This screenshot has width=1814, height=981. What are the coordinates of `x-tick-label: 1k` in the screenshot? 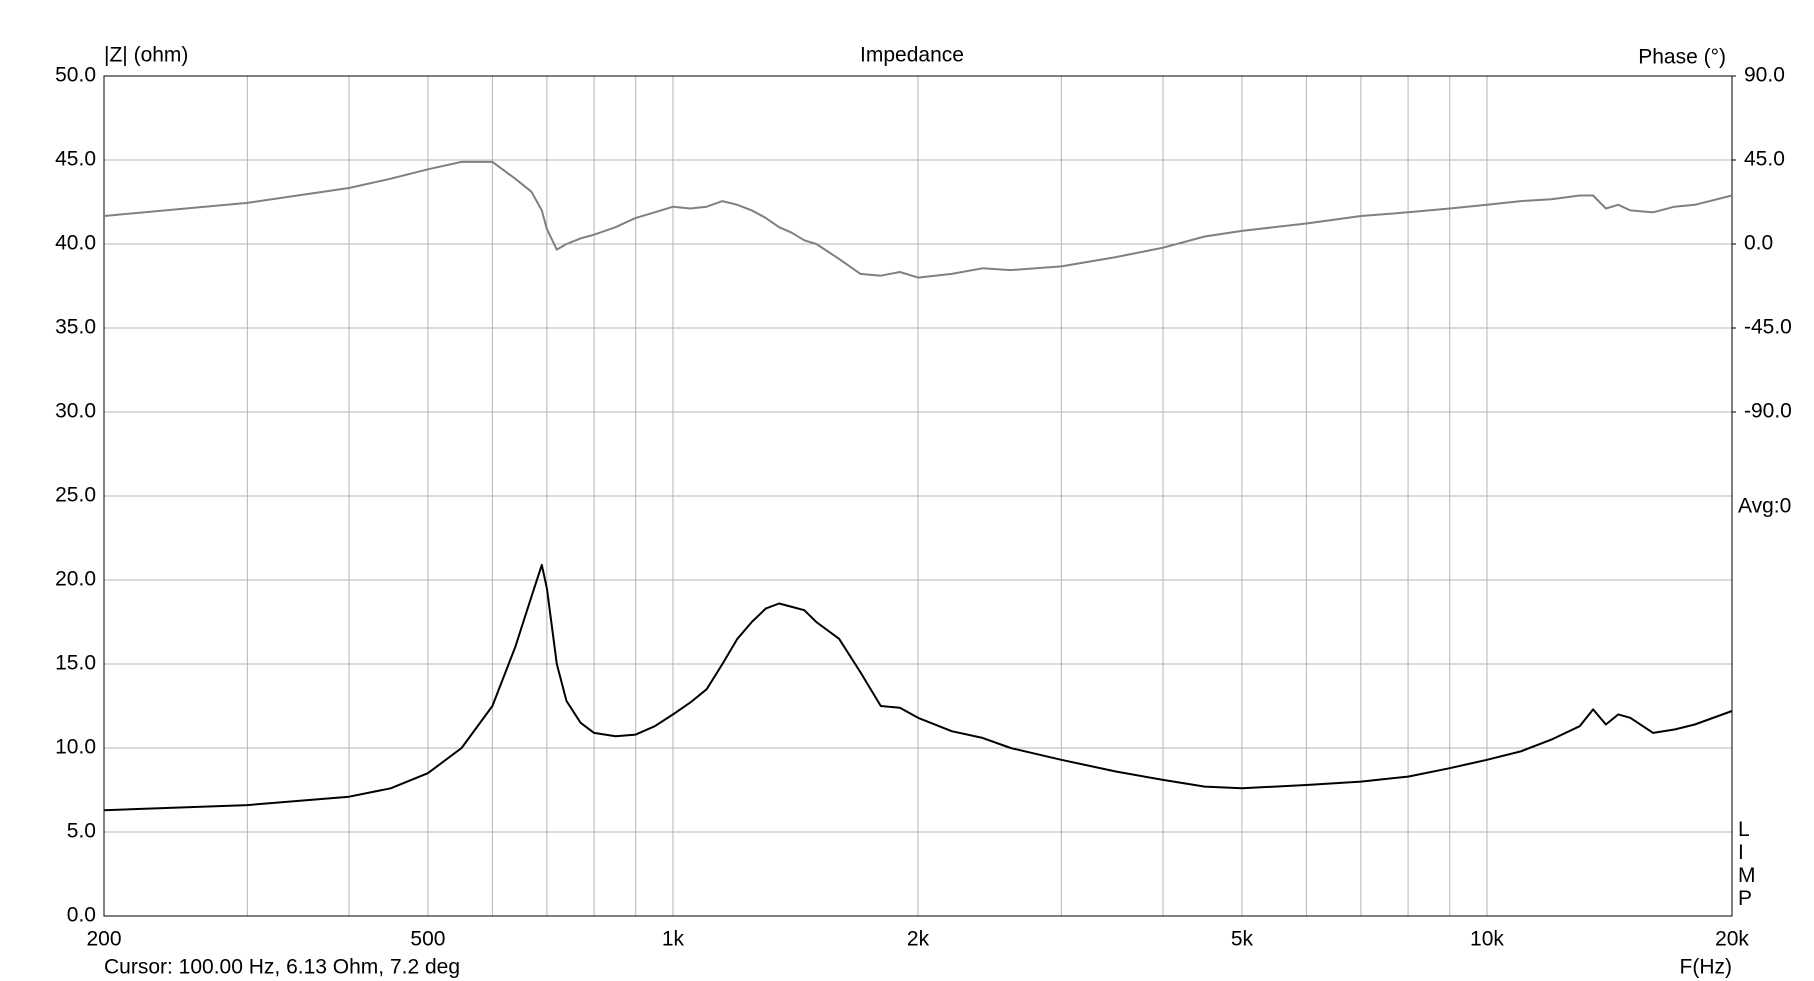 It's located at (673, 939).